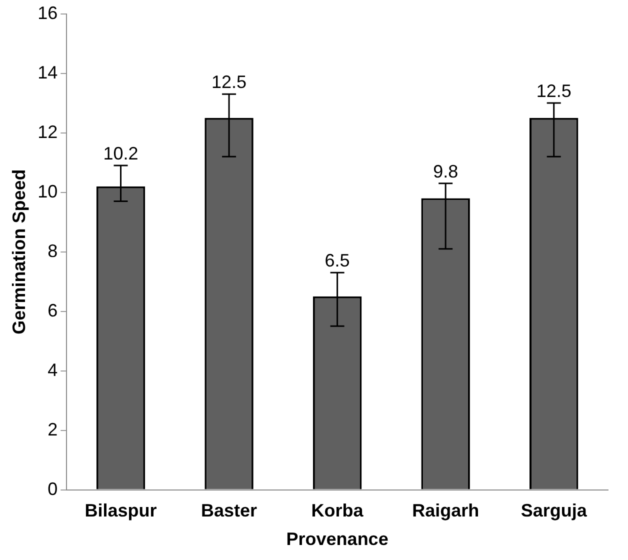  Describe the element at coordinates (229, 510) in the screenshot. I see `x-tick-label: Baster` at that location.